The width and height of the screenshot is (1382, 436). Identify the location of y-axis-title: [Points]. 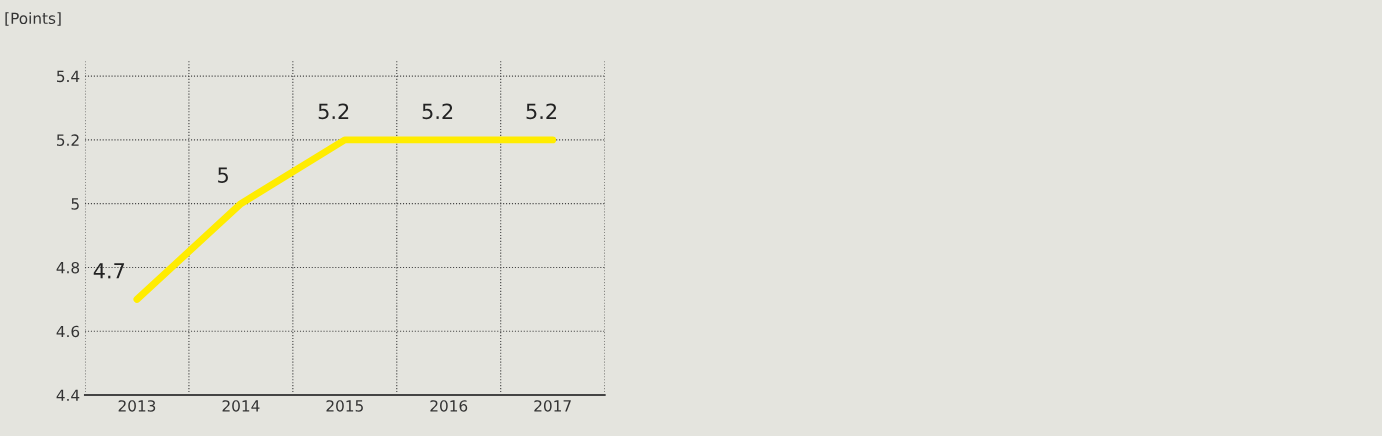
(33, 19).